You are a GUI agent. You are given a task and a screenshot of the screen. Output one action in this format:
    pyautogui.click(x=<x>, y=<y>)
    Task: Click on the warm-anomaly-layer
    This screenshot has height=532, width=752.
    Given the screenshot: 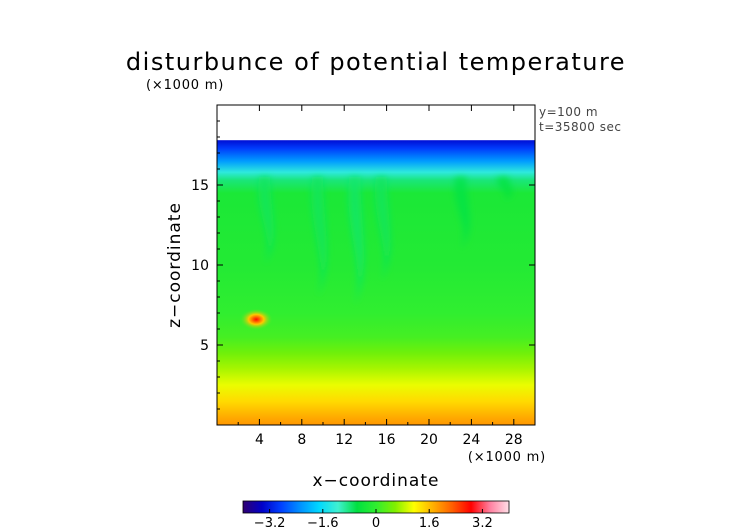 What is the action you would take?
    pyautogui.click(x=256, y=319)
    